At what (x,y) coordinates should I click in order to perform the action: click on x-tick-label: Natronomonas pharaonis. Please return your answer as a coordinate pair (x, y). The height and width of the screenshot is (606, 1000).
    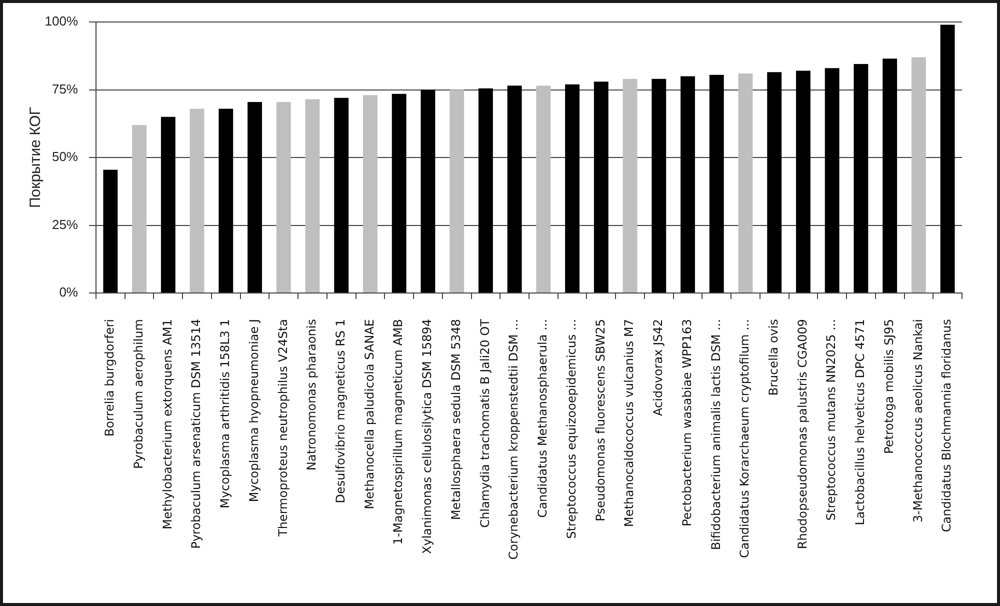
    Looking at the image, I should click on (311, 394).